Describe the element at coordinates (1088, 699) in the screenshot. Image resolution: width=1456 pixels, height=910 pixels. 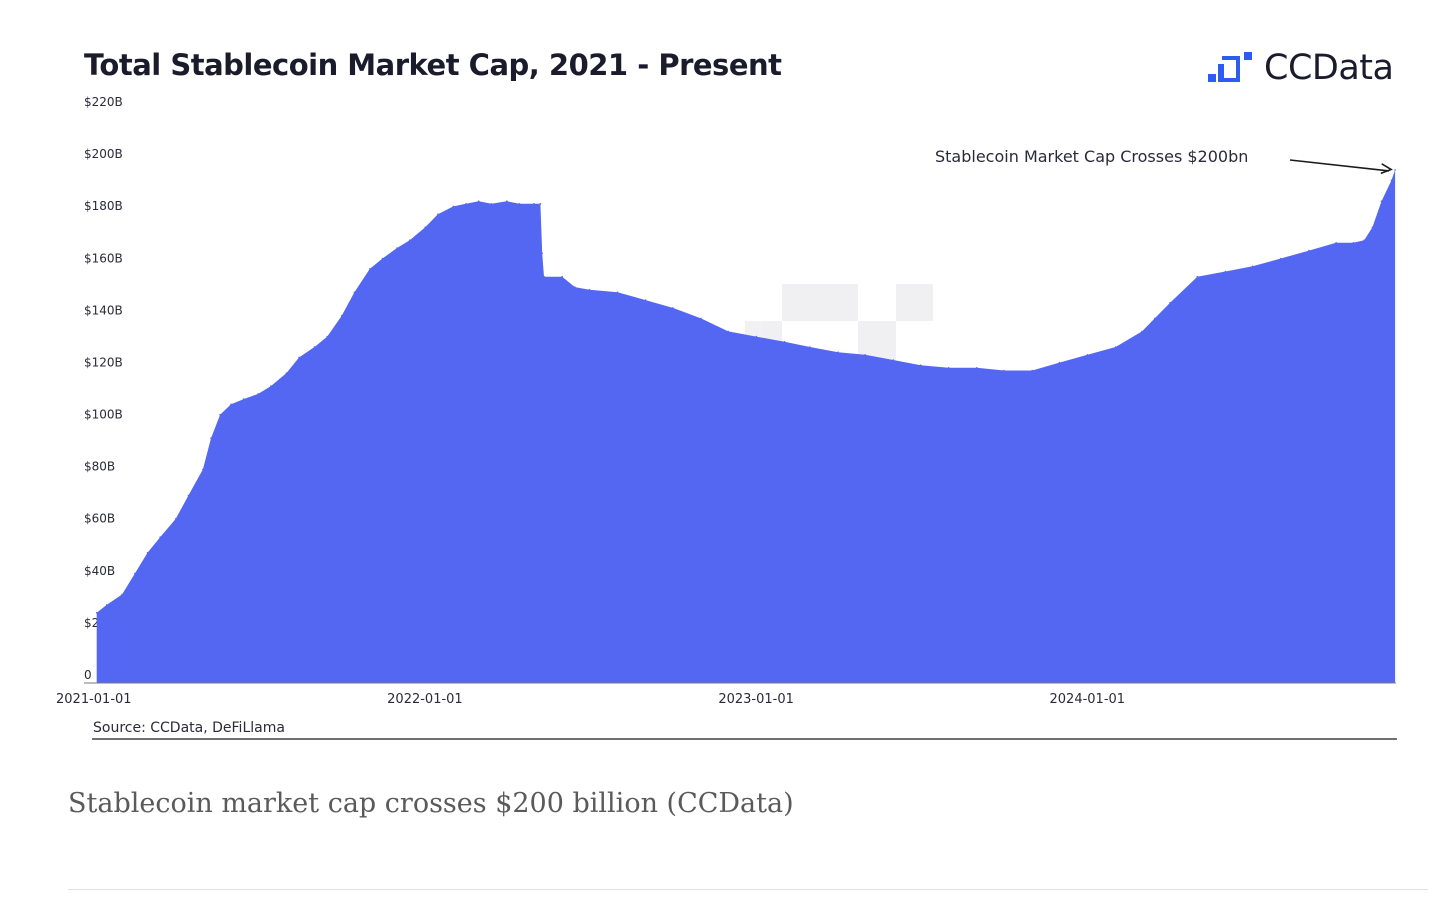
I see `x-tick-label: 2024-01-01` at that location.